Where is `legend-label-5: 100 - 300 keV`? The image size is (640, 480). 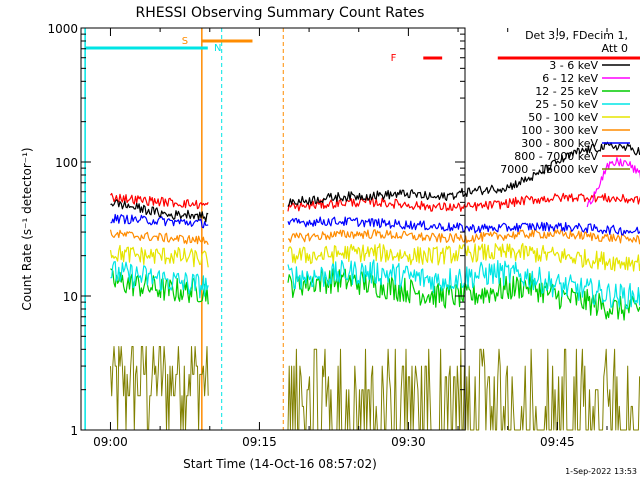 legend-label-5: 100 - 300 keV is located at coordinates (559, 130).